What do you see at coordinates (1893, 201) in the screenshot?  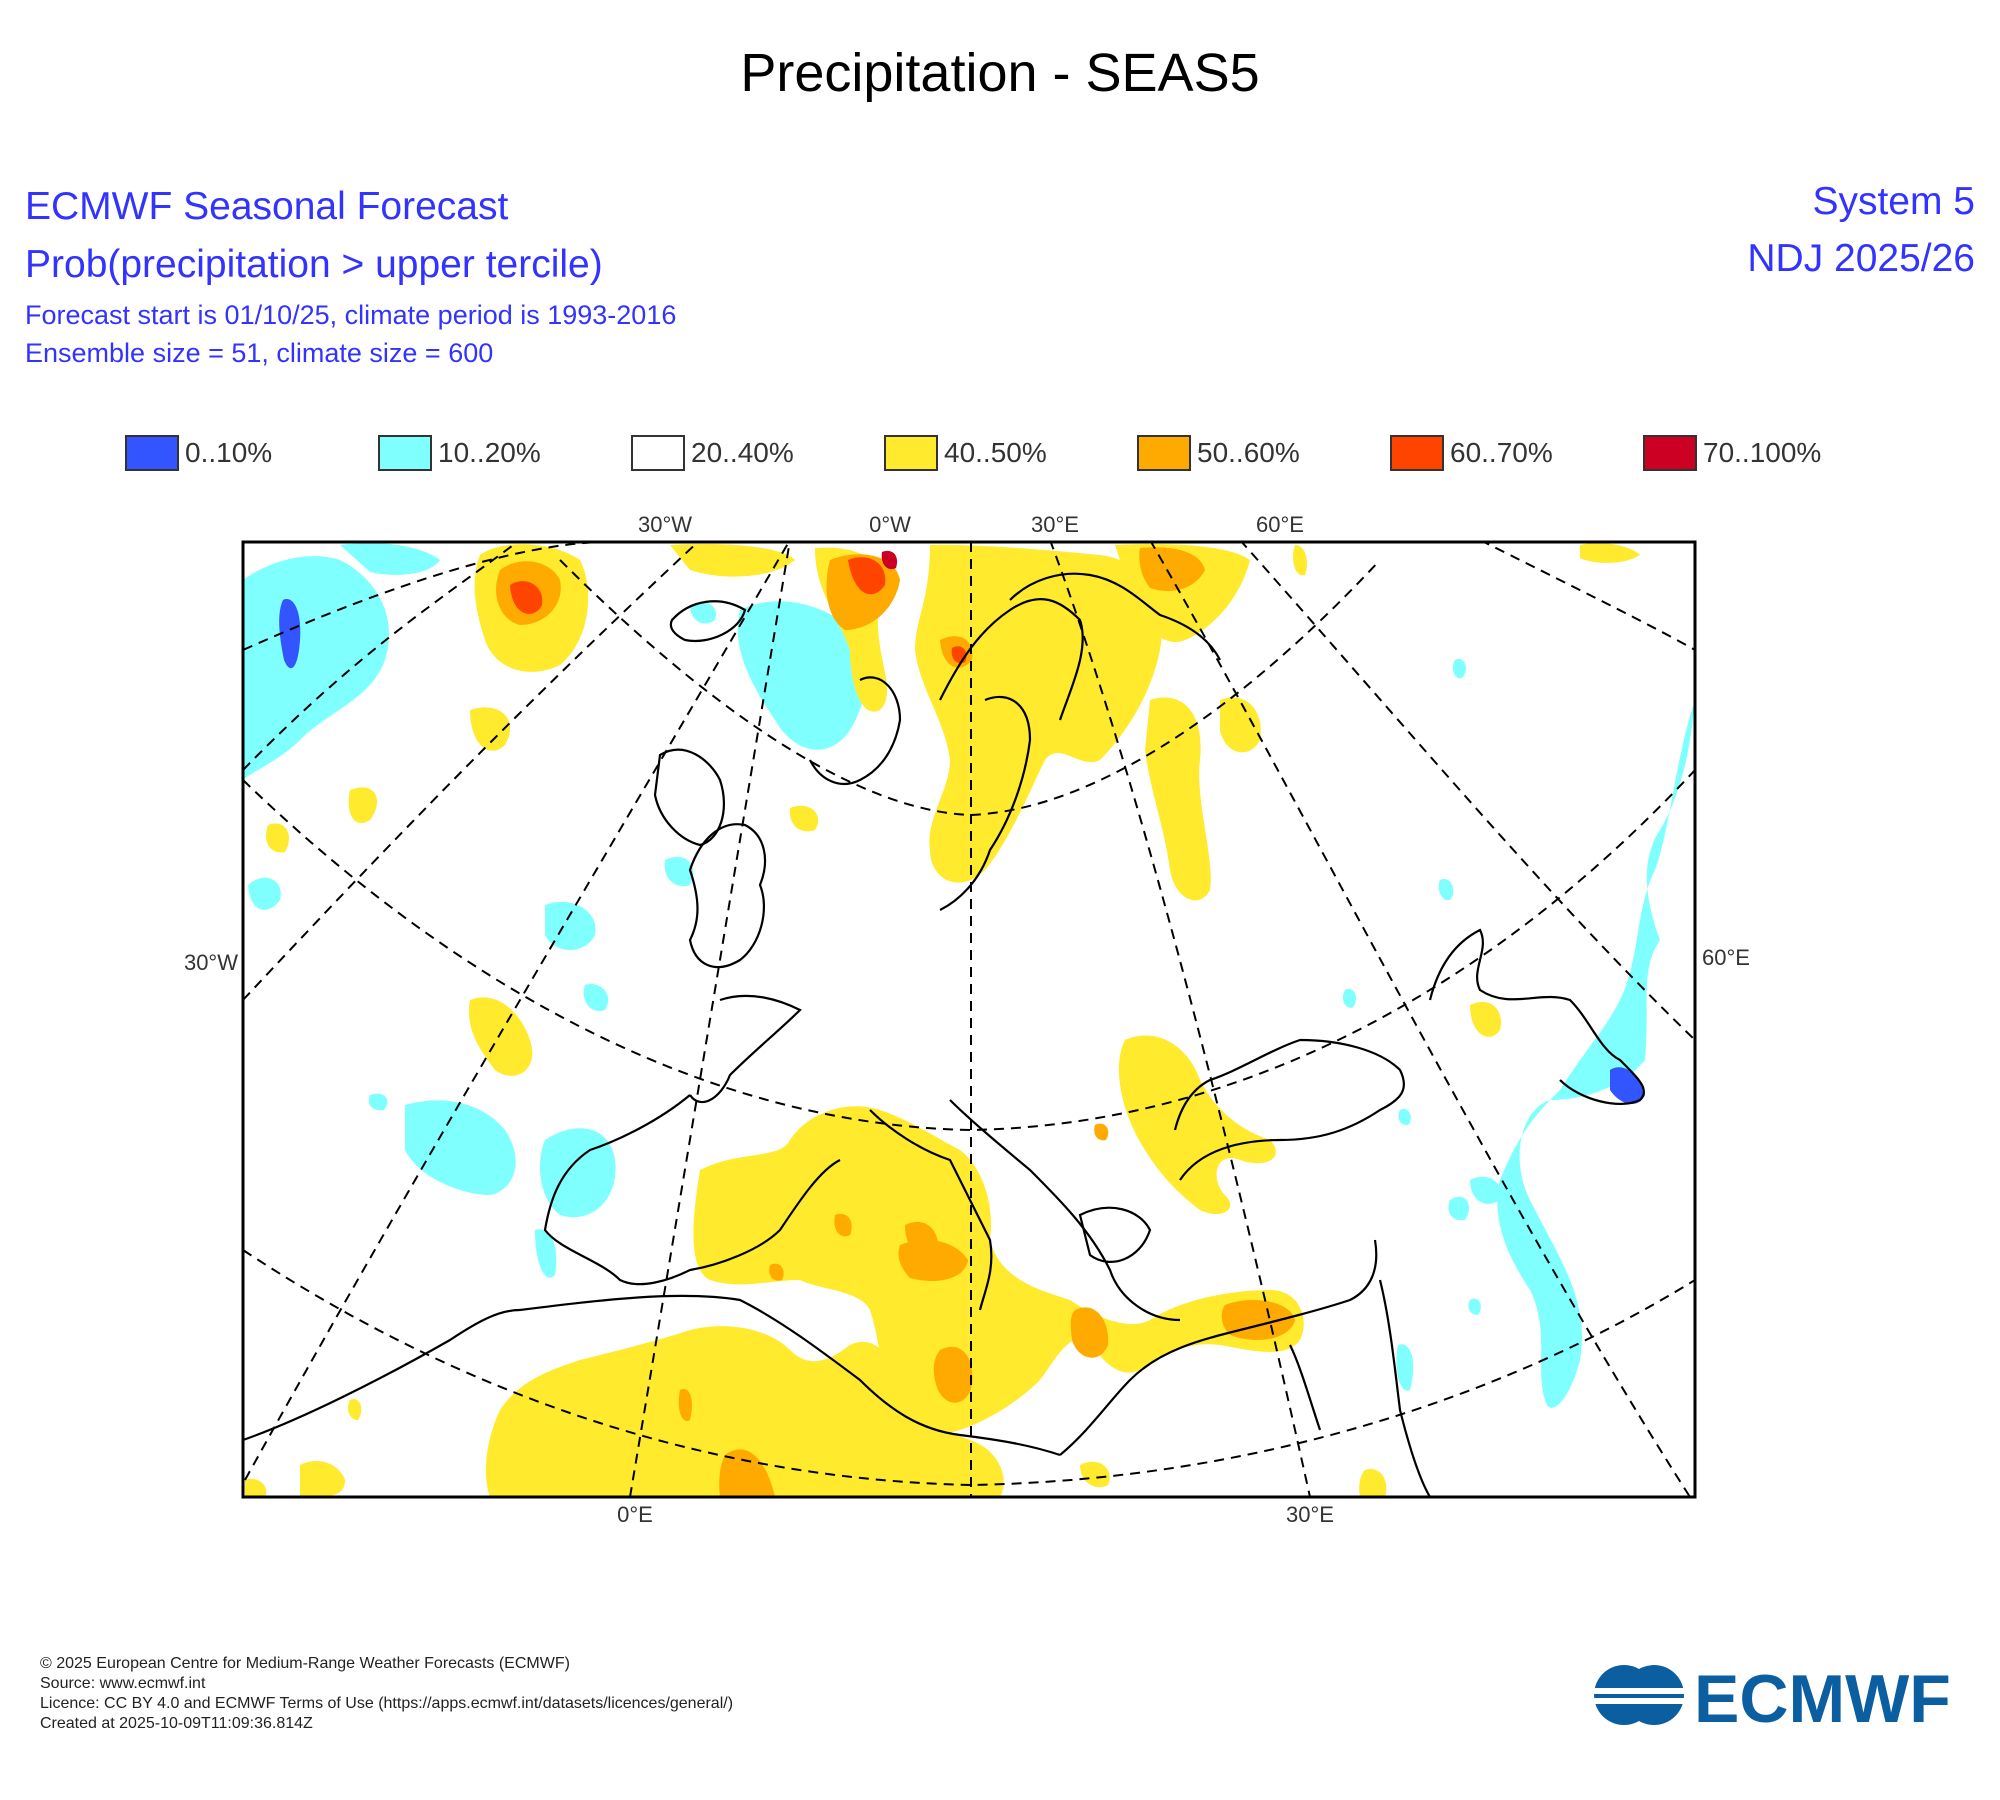 I see `system-label: System 5` at bounding box center [1893, 201].